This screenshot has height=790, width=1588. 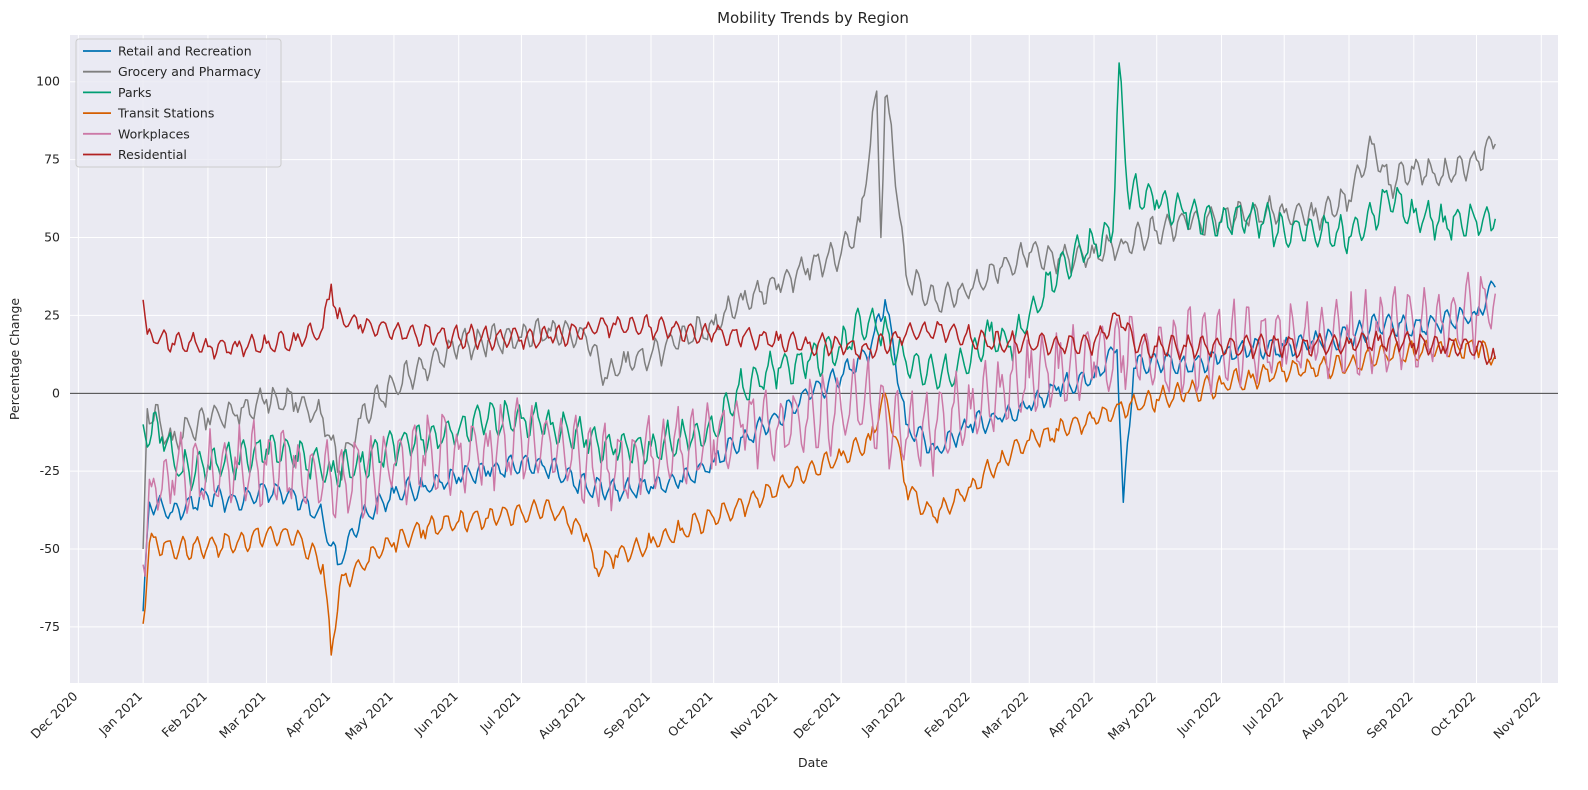 What do you see at coordinates (1070, 714) in the screenshot?
I see `x-tick-label: Apr 2022` at bounding box center [1070, 714].